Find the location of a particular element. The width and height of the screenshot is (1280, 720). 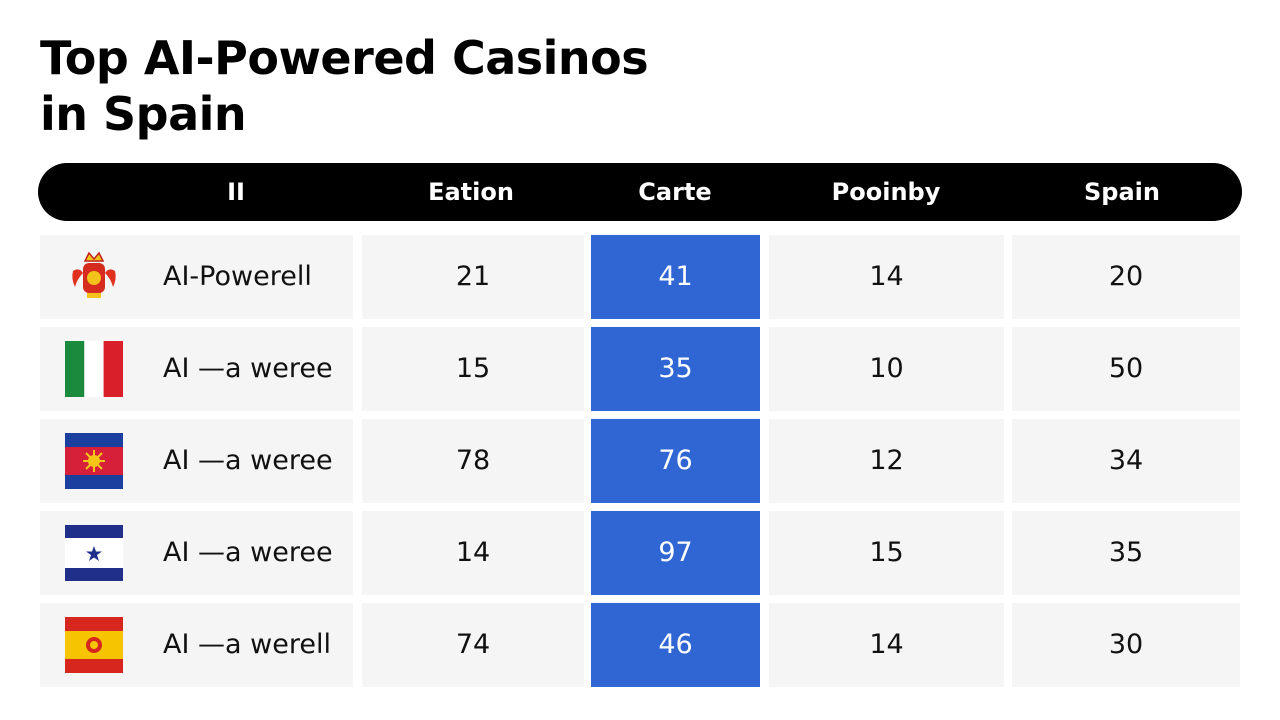

blue-white-star-flag-icon is located at coordinates (94, 553).